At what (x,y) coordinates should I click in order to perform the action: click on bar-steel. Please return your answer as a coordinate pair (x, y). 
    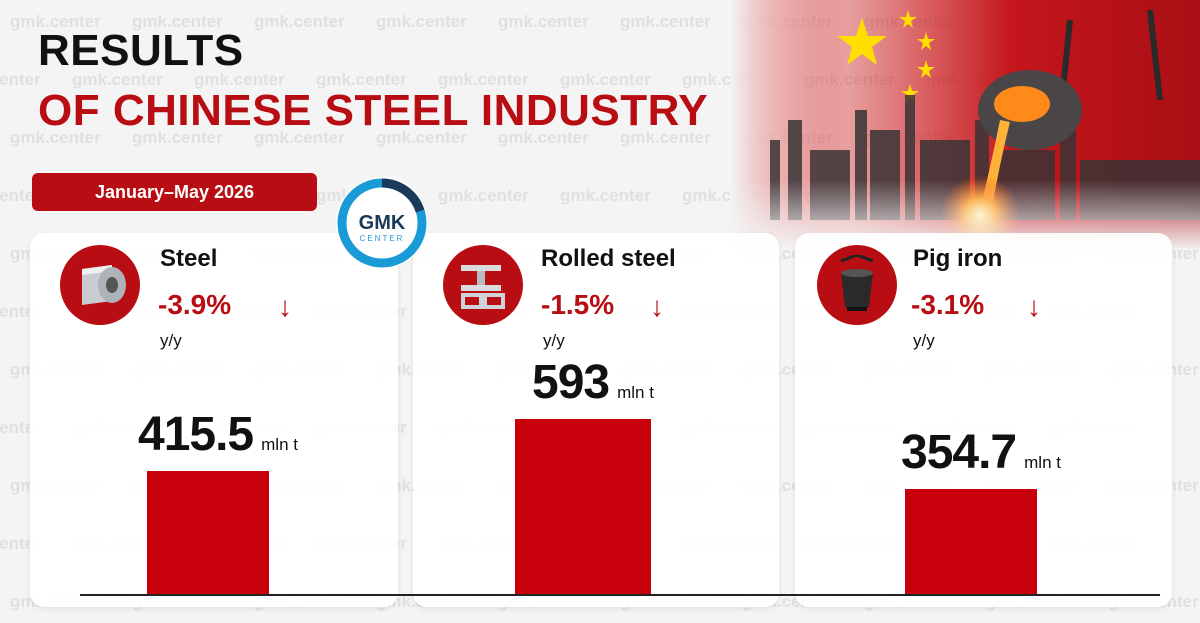
    Looking at the image, I should click on (208, 532).